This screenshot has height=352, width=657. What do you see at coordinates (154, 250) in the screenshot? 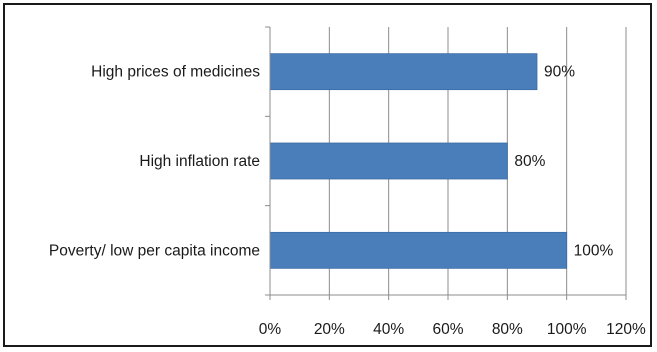
I see `category-label: Poverty/ low per capita income` at bounding box center [154, 250].